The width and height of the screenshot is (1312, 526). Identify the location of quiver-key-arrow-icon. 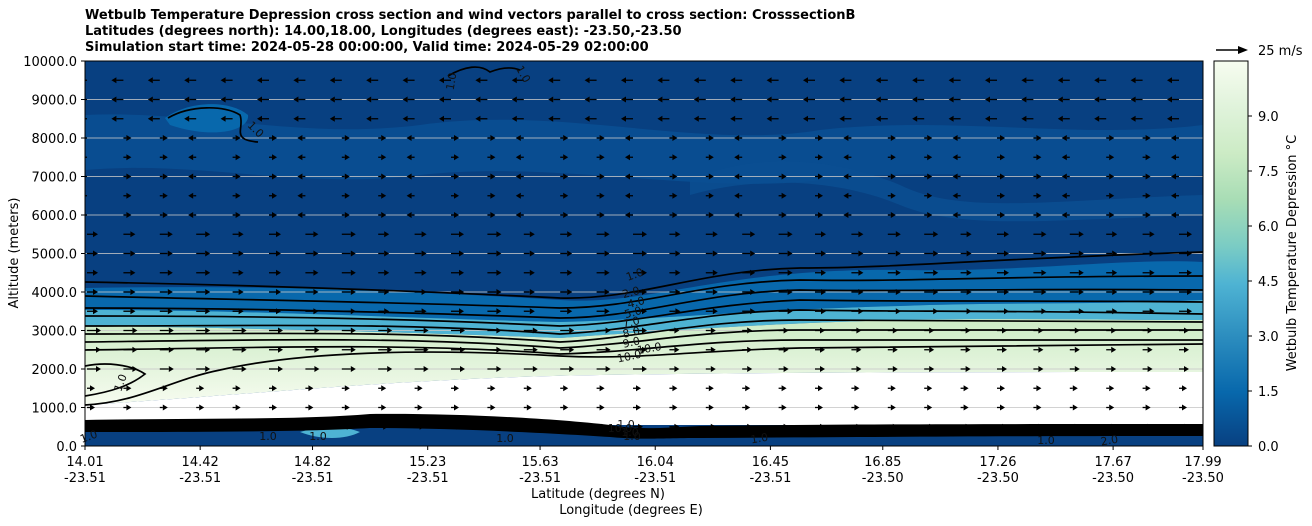
(1243, 50).